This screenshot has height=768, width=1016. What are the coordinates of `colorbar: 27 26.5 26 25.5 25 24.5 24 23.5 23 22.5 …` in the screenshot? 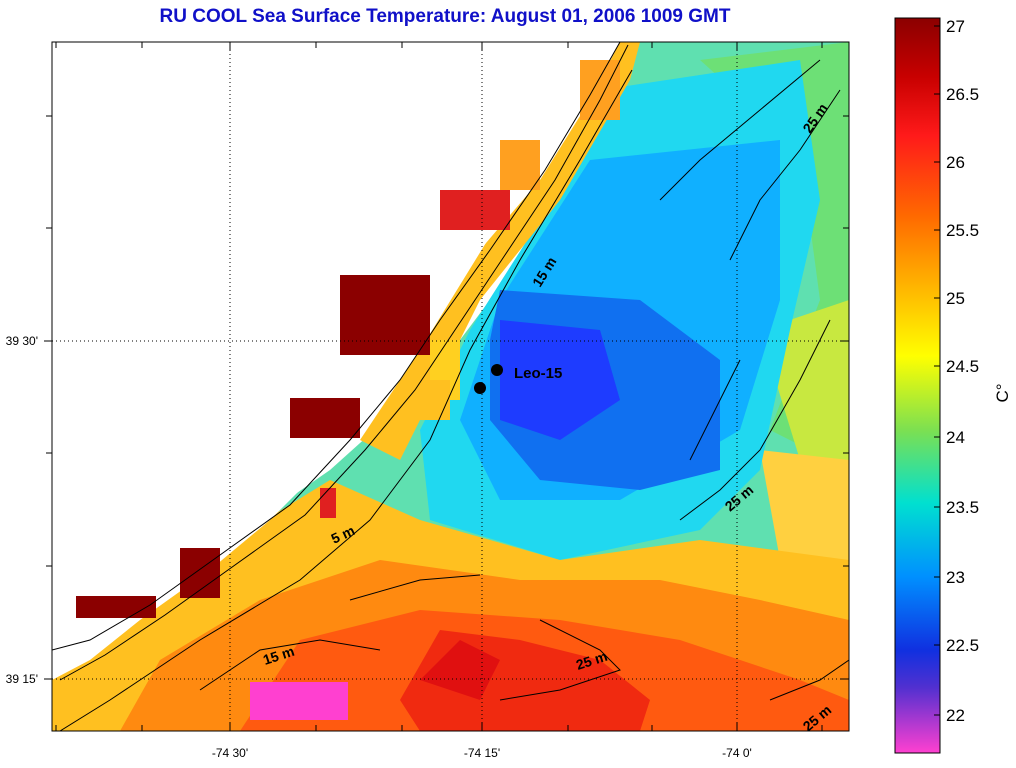 It's located at (953, 385).